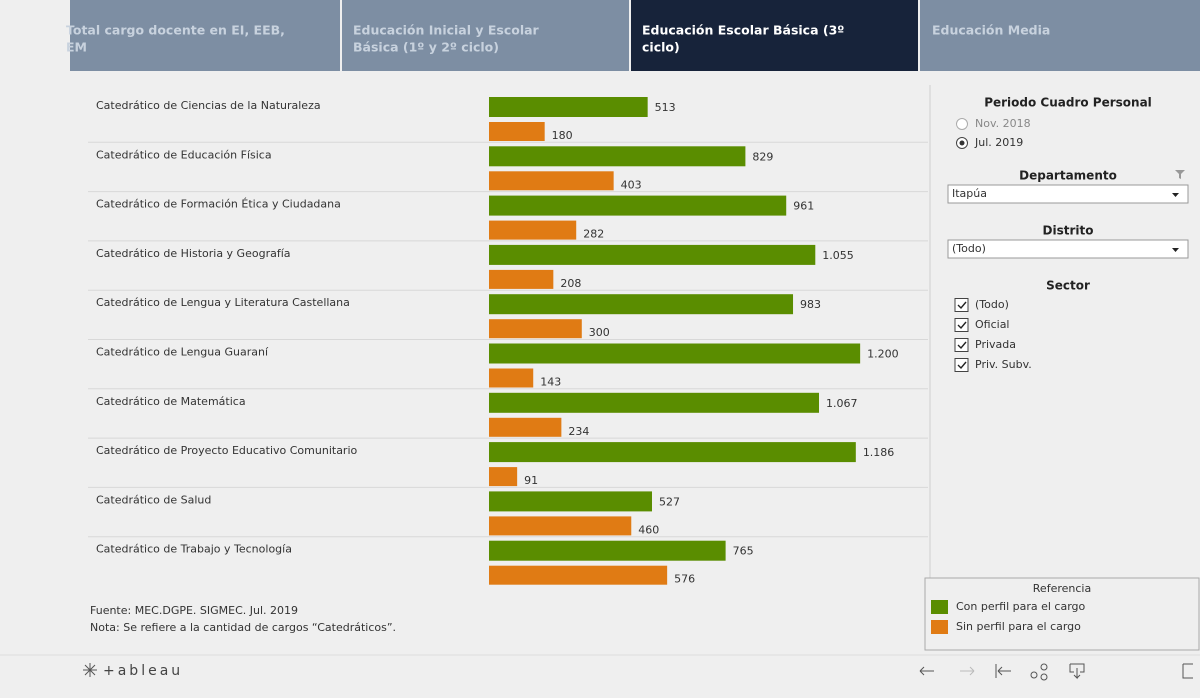 Image resolution: width=1200 pixels, height=698 pixels. I want to click on radio, so click(962, 124).